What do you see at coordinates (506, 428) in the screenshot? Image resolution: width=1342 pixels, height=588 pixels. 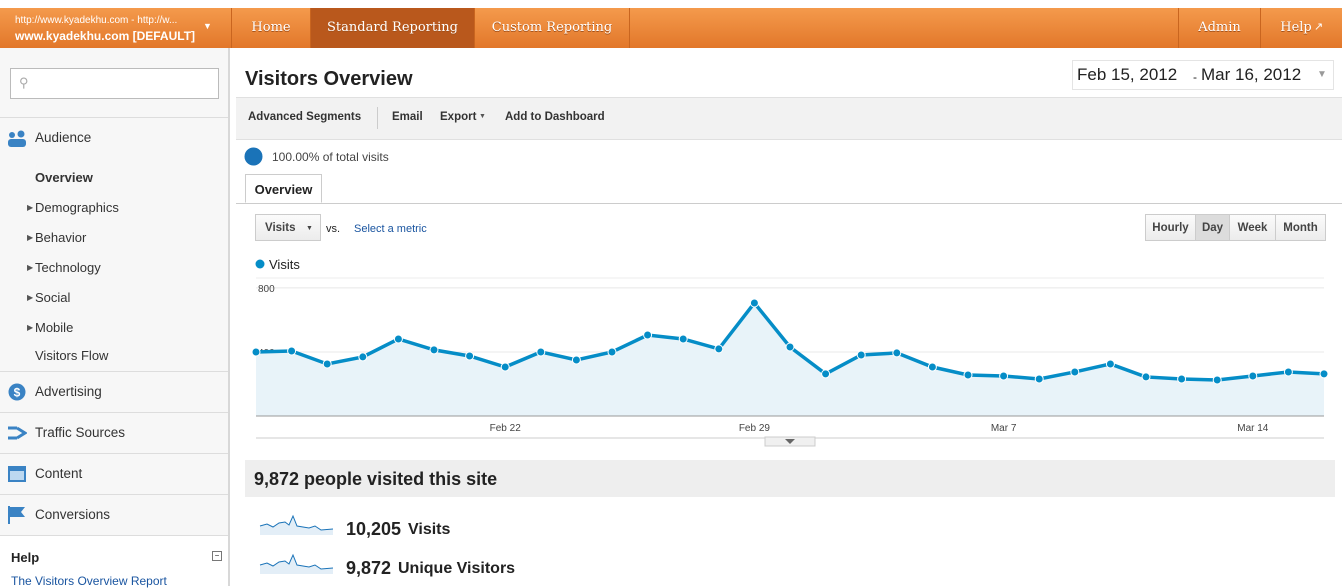 I see `x-tick-label: Feb 22` at bounding box center [506, 428].